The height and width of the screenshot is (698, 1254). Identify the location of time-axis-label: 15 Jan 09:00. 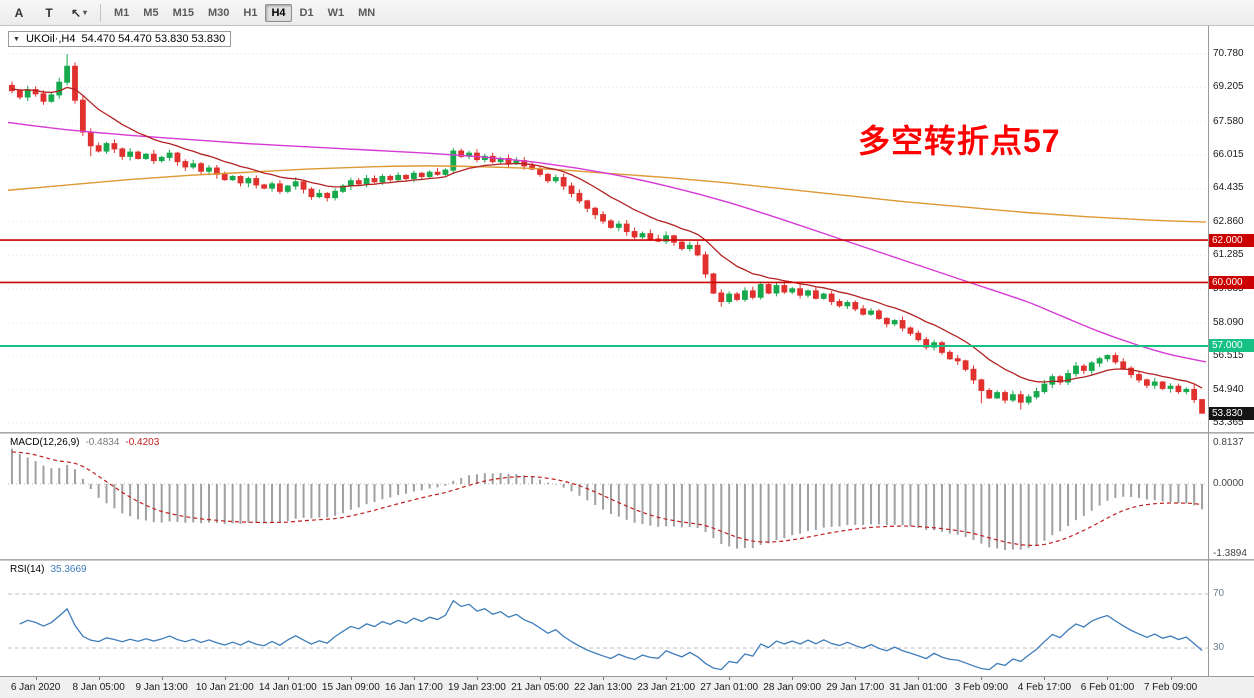
(350, 687).